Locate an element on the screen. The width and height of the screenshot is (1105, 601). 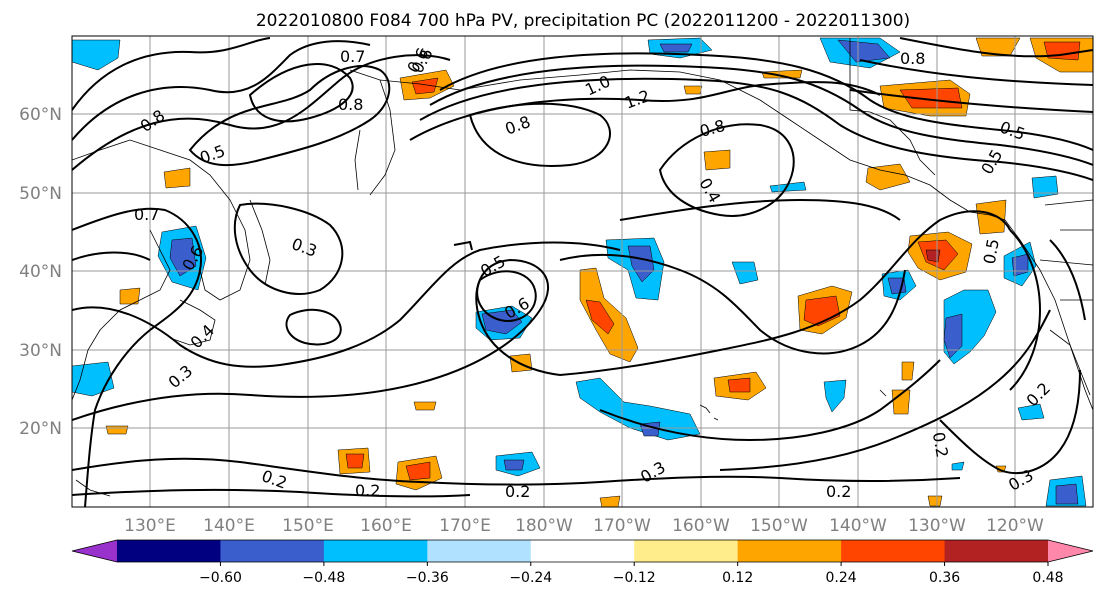
lat-label: 20°N is located at coordinates (40, 429).